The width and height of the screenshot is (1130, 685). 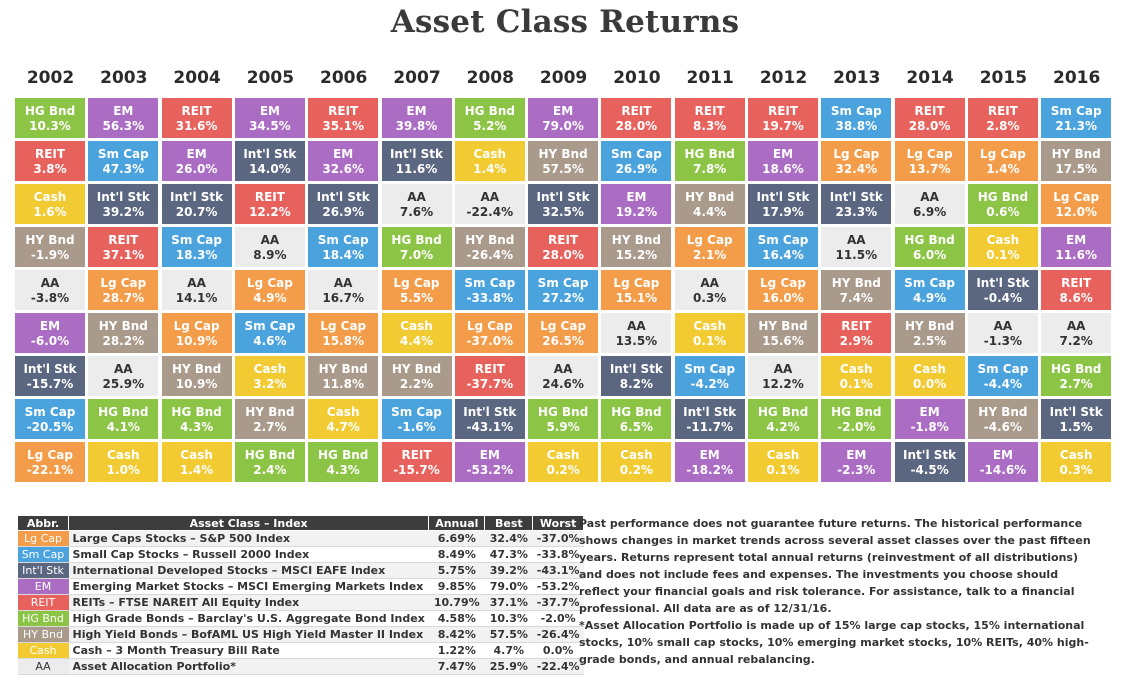 What do you see at coordinates (1003, 470) in the screenshot?
I see `cell-return-value: -14.6%` at bounding box center [1003, 470].